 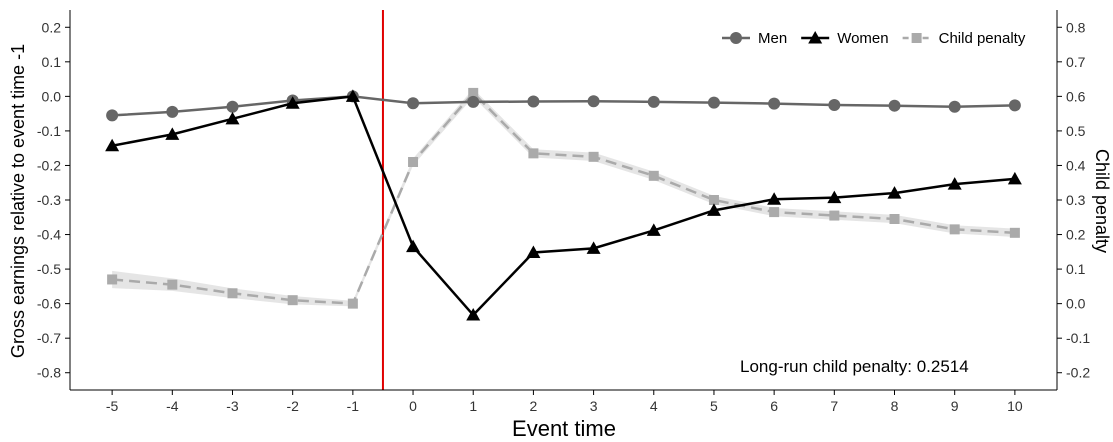 What do you see at coordinates (232, 406) in the screenshot?
I see `x-tick-label: -3` at bounding box center [232, 406].